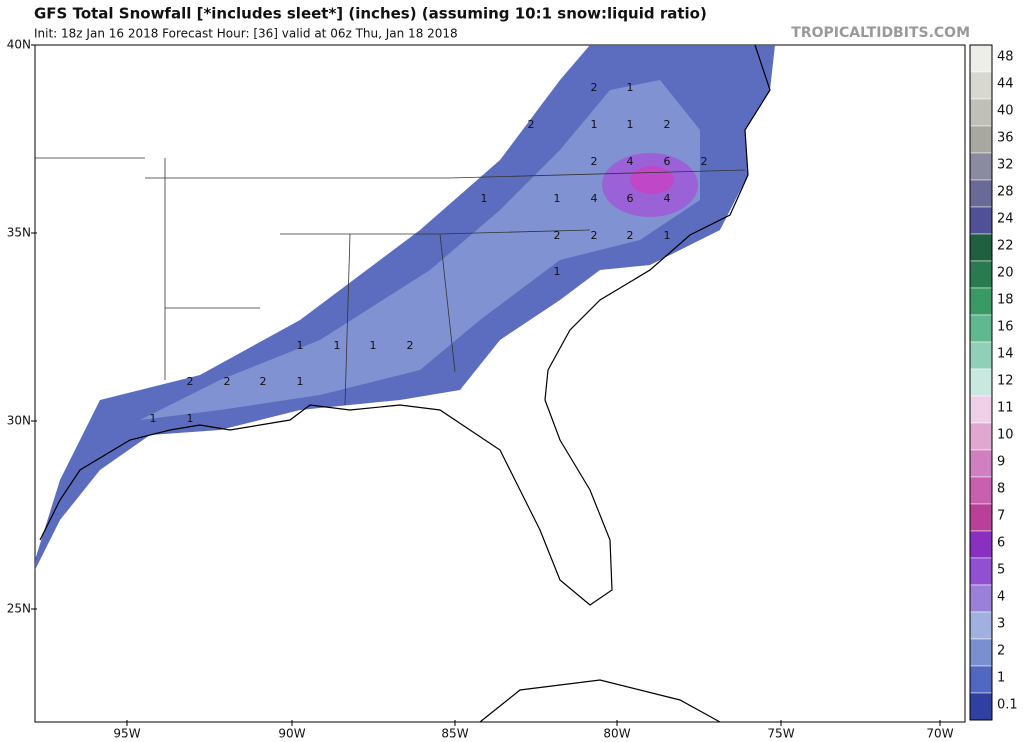  I want to click on lon-label: 75W, so click(780, 734).